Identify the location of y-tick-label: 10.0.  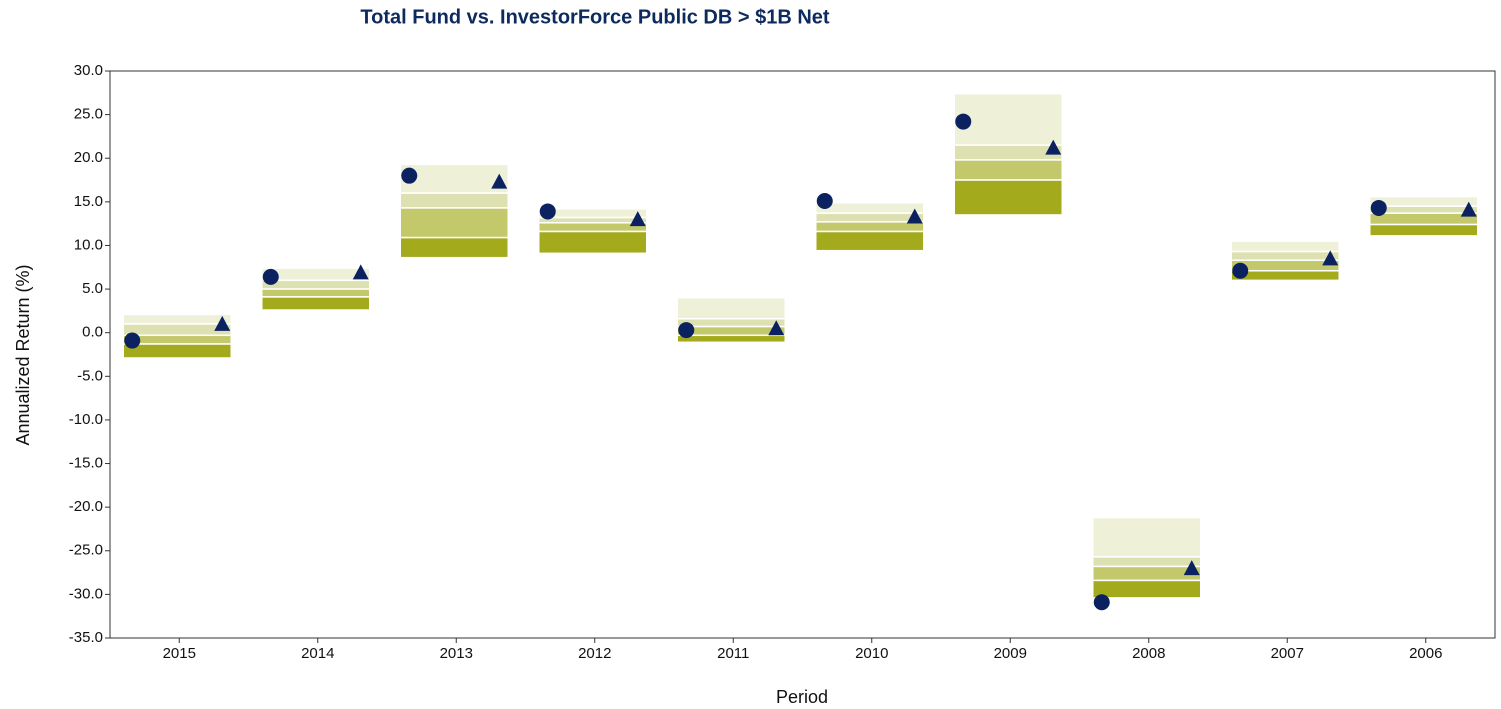
(88, 244).